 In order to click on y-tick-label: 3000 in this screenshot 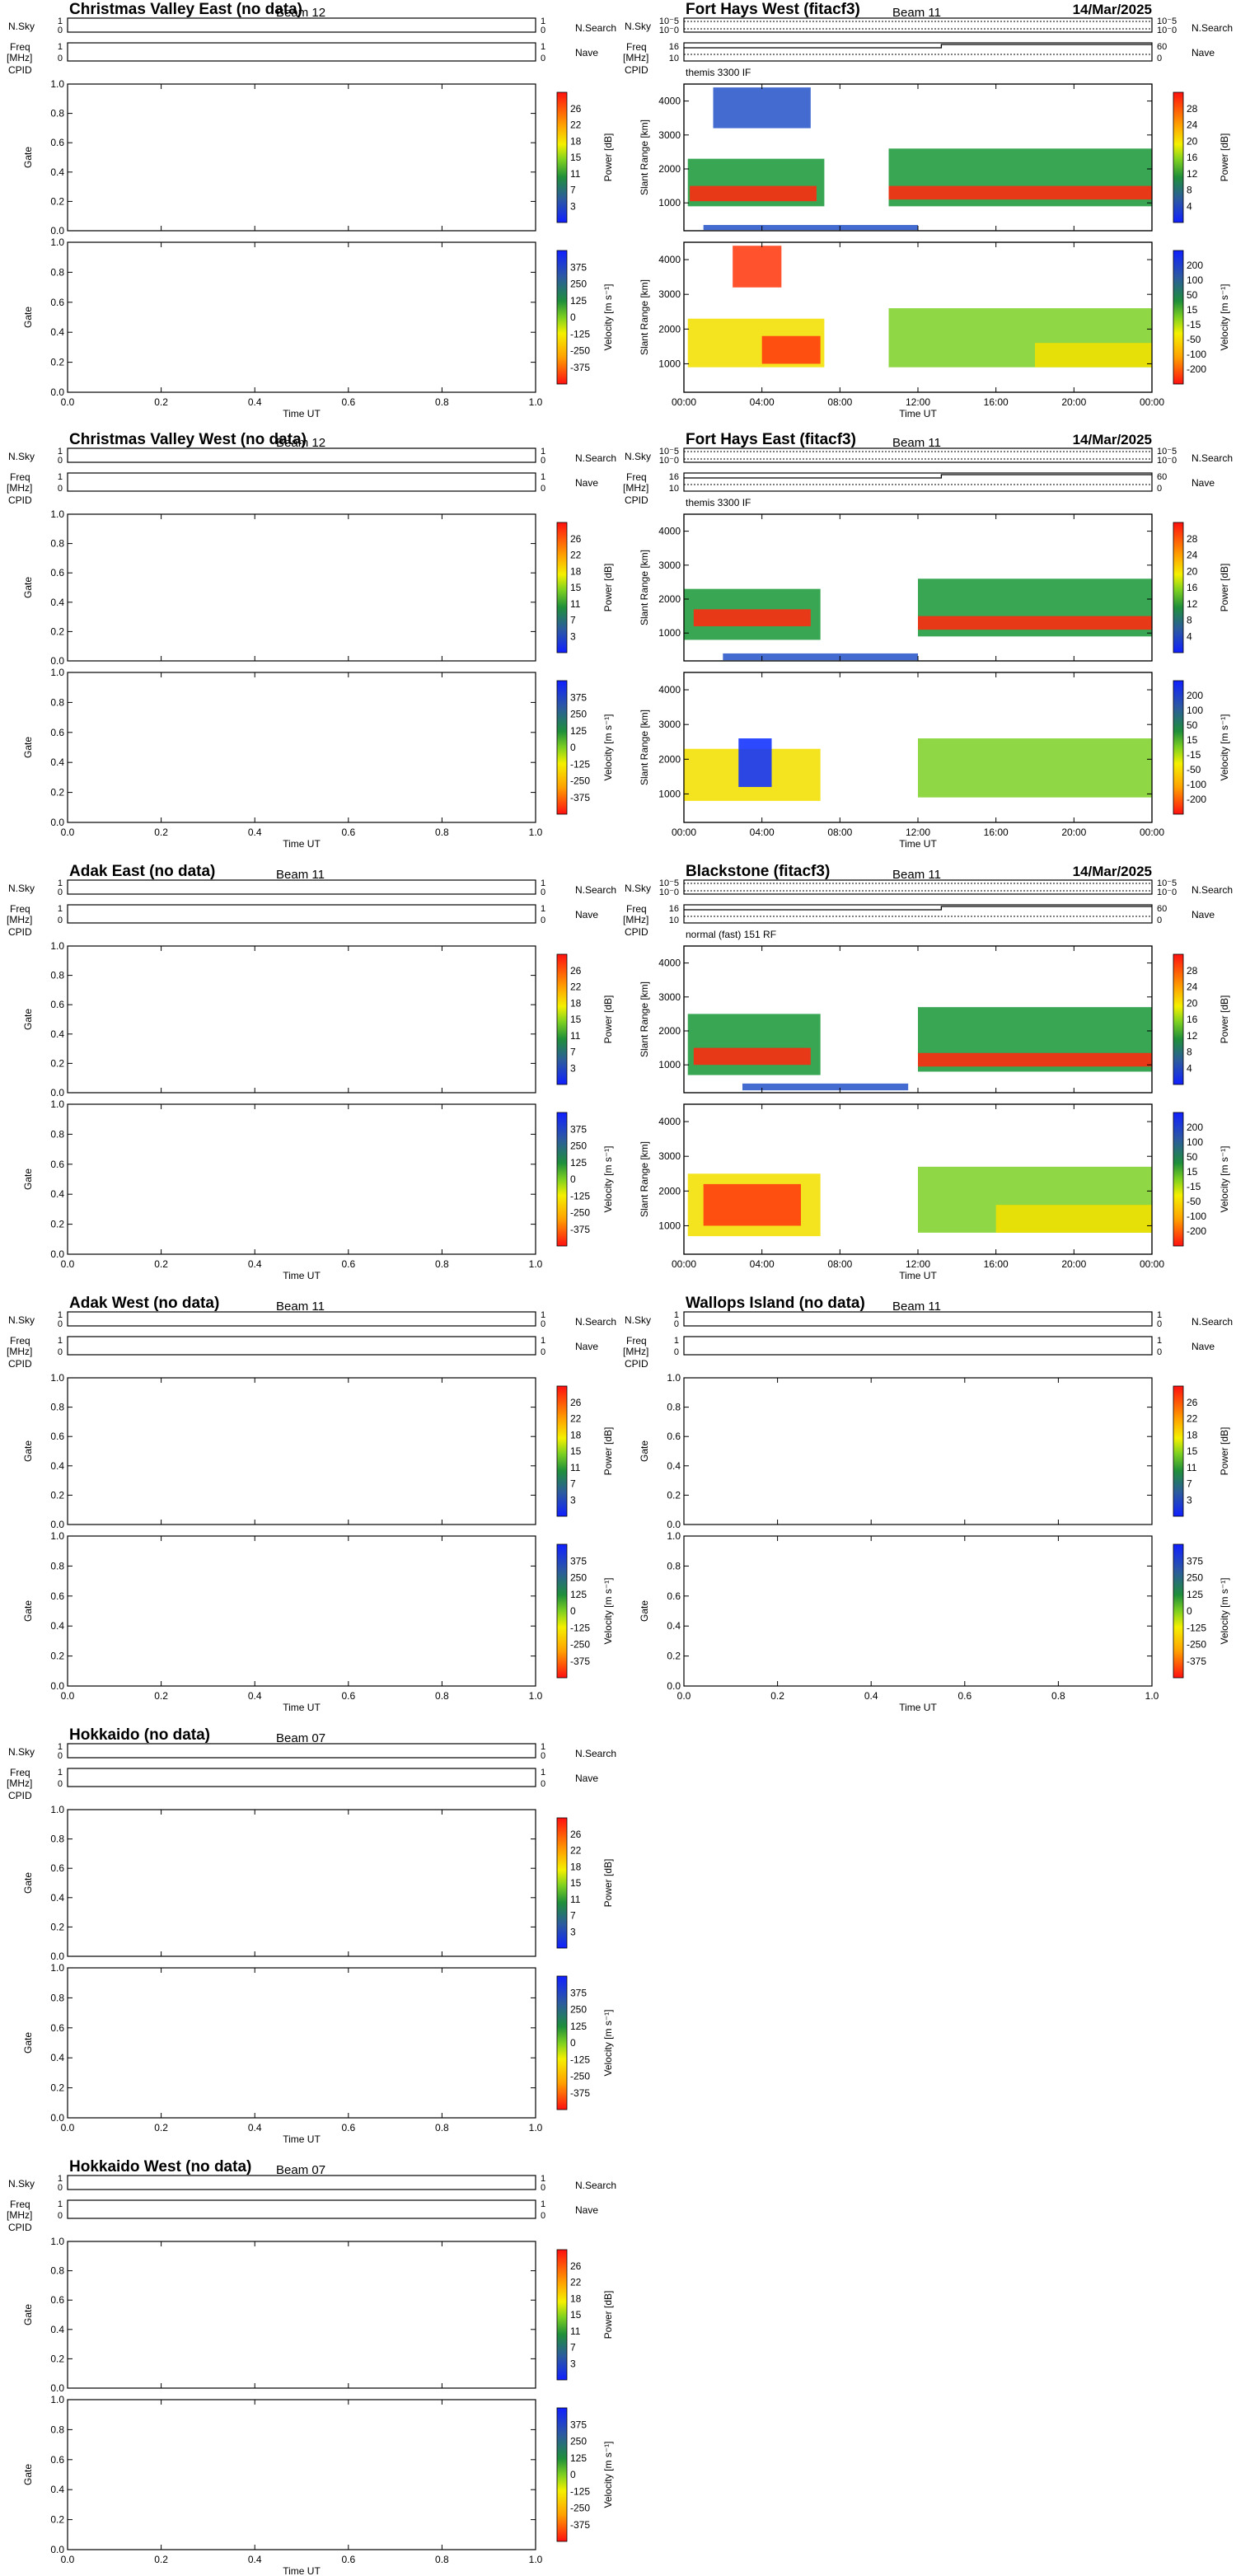, I will do `click(669, 997)`.